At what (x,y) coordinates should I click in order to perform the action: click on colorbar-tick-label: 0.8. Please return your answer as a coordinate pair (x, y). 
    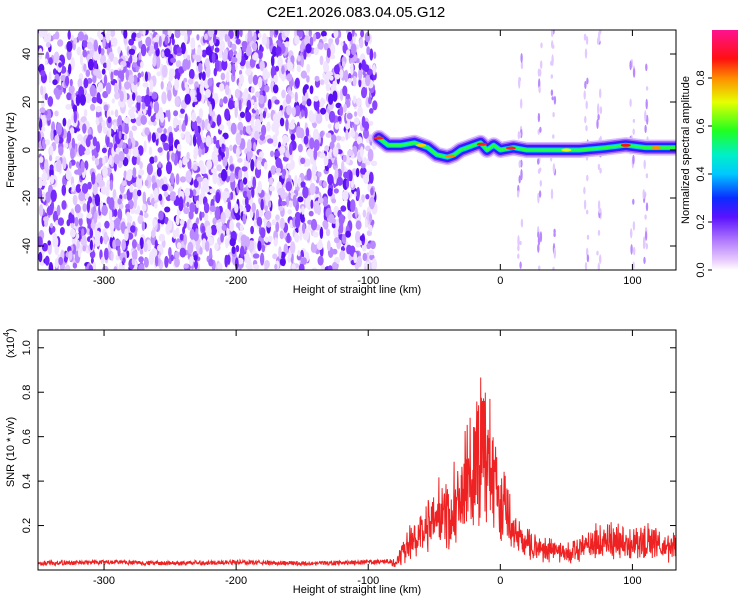
    Looking at the image, I should click on (701, 77).